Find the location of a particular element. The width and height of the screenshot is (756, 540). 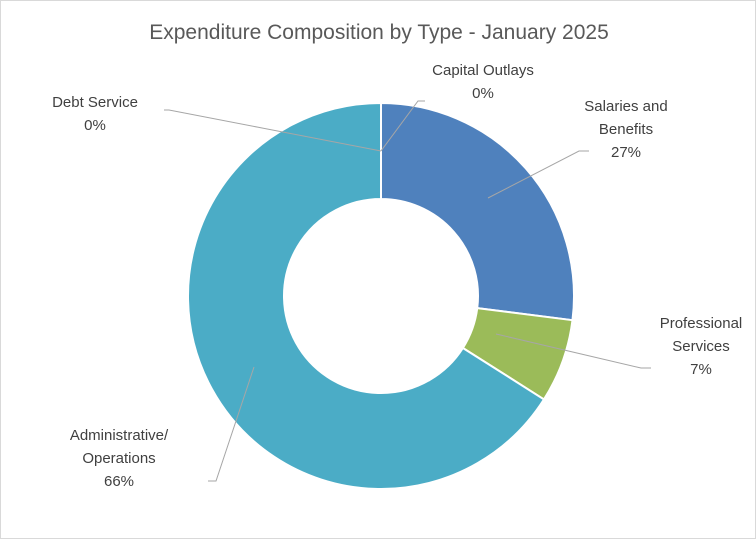

data-label-1: Professional Services 7% is located at coordinates (701, 346).